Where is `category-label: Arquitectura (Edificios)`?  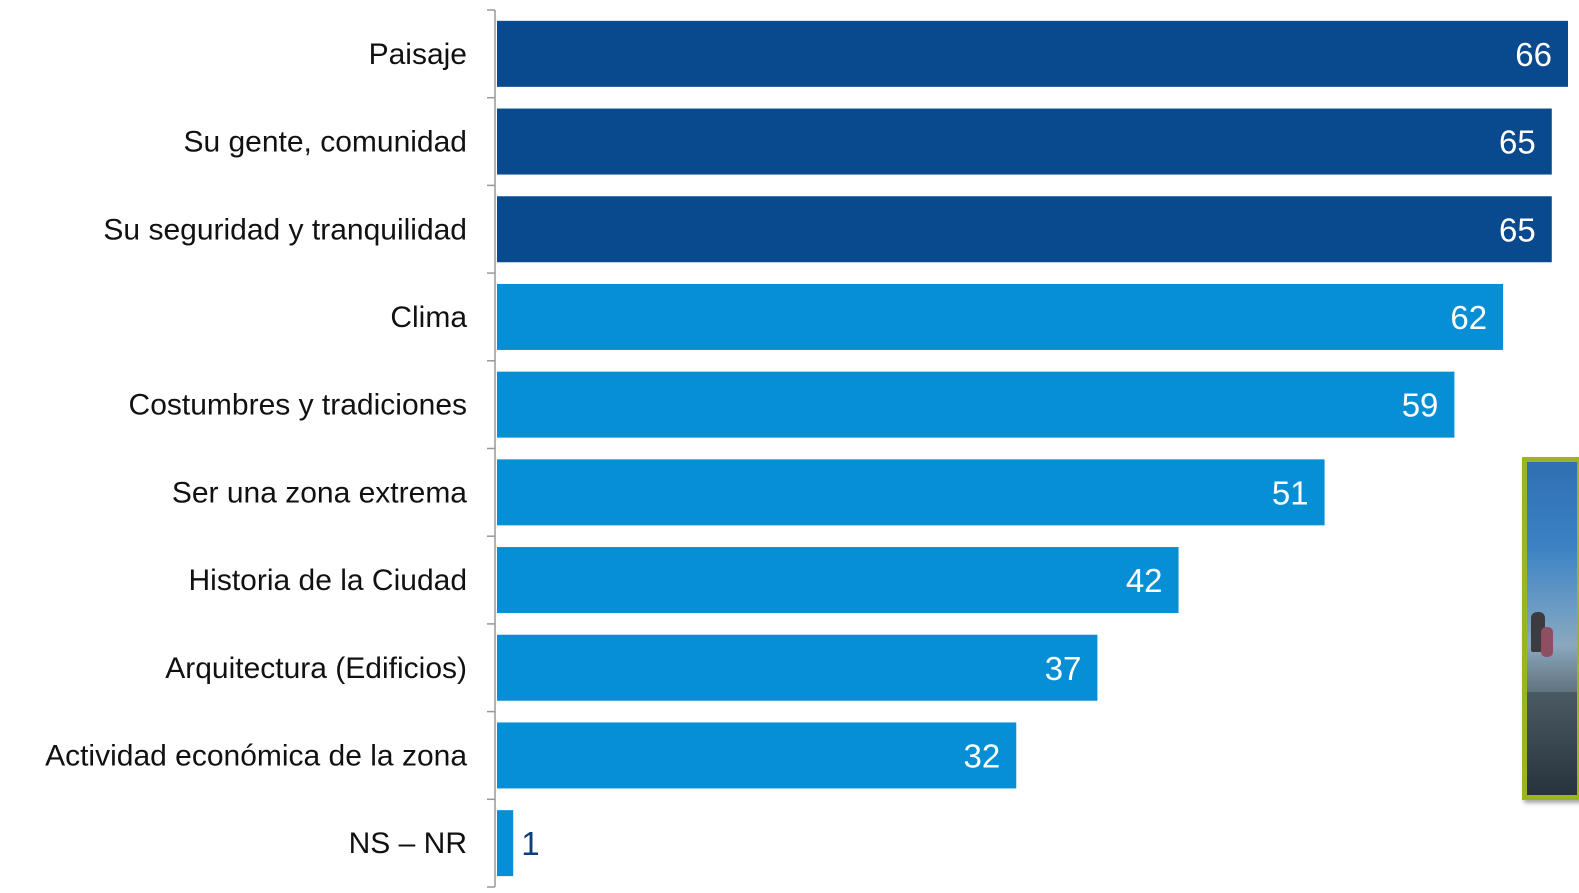
category-label: Arquitectura (Edificios) is located at coordinates (316, 668).